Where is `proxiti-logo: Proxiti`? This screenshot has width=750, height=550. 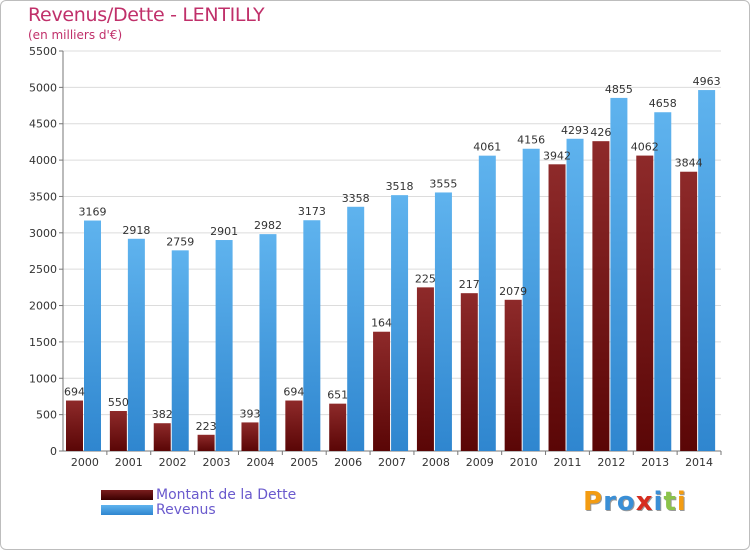 proxiti-logo: Proxiti is located at coordinates (635, 502).